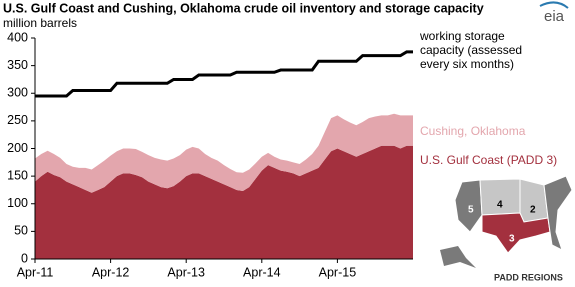 Image resolution: width=575 pixels, height=287 pixels. Describe the element at coordinates (186, 272) in the screenshot. I see `x-tick-label: Apr-13` at that location.